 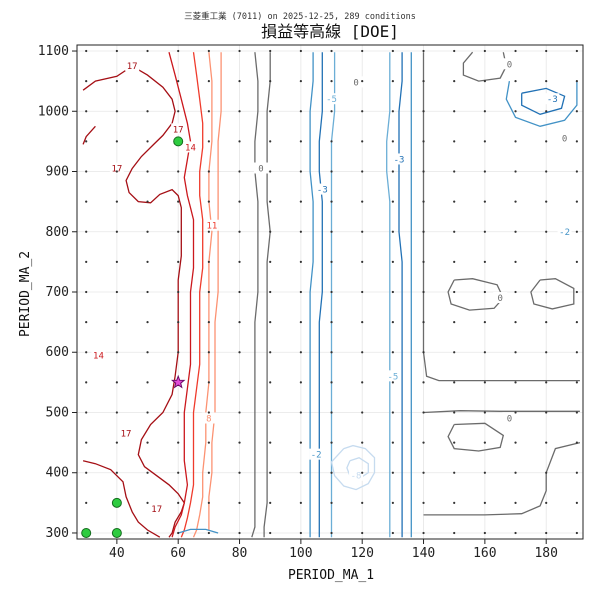 What do you see at coordinates (388, 295) in the screenshot?
I see `contour-m5-right` at bounding box center [388, 295].